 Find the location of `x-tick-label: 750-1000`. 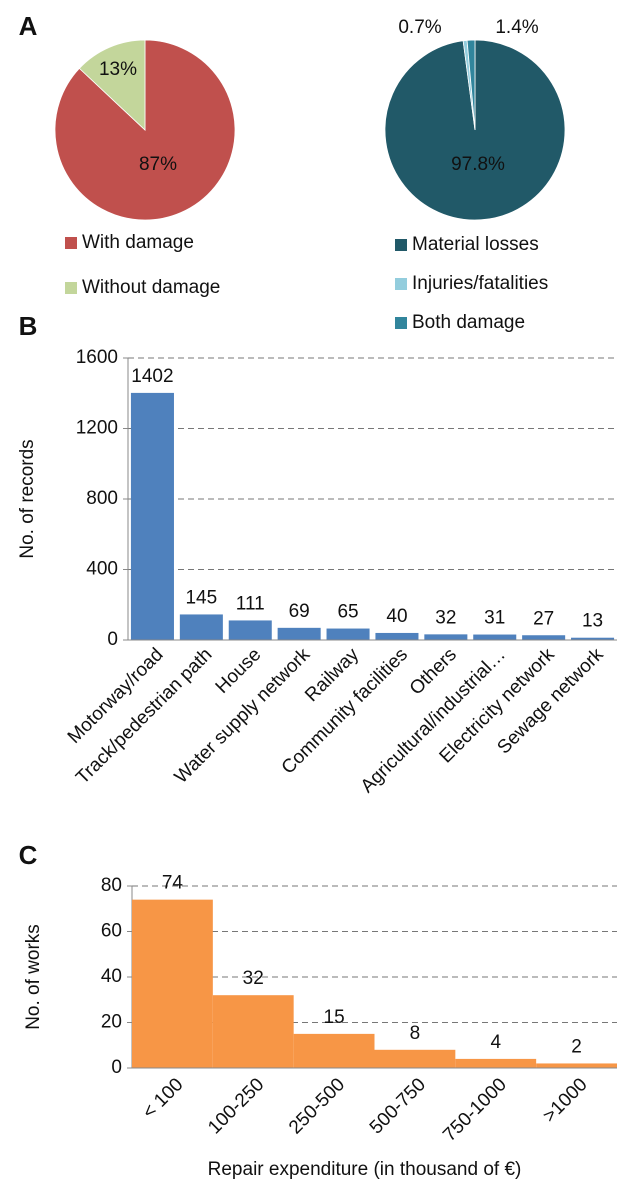

x-tick-label: 750-1000 is located at coordinates (475, 1110).